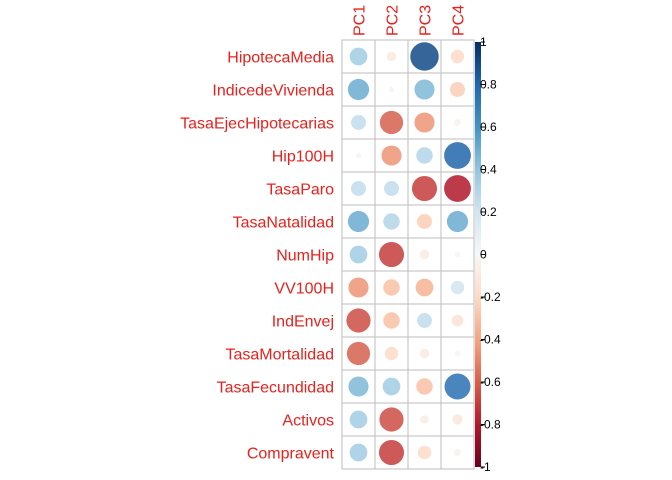 Image resolution: width=672 pixels, height=480 pixels. Describe the element at coordinates (273, 91) in the screenshot. I see `row-label: IndicedeVivienda` at that location.